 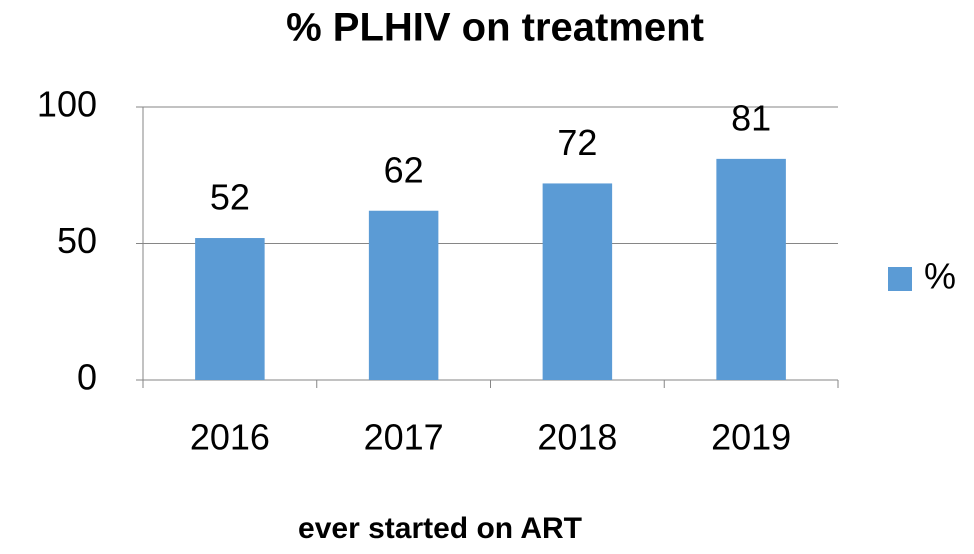 What do you see at coordinates (751, 437) in the screenshot?
I see `x-tick-label: 2019` at bounding box center [751, 437].